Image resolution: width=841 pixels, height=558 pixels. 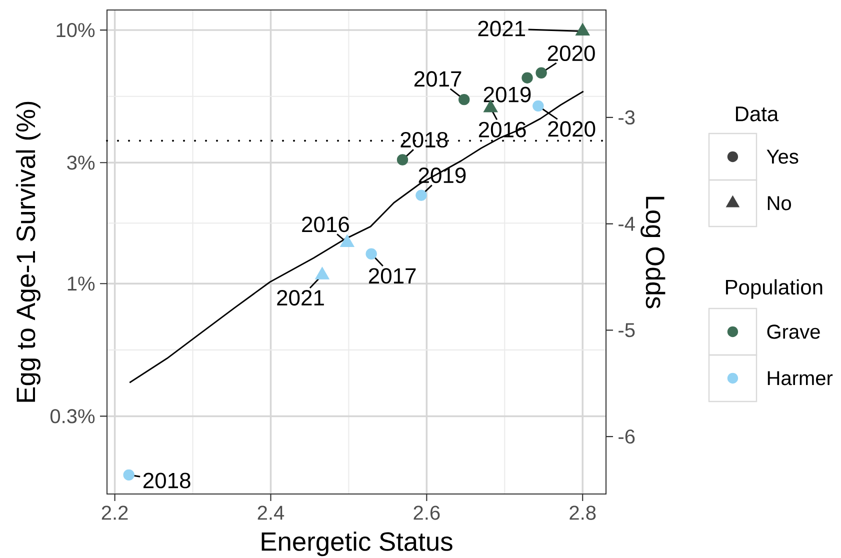 What do you see at coordinates (800, 378) in the screenshot?
I see `legend-label: Harmer` at bounding box center [800, 378].